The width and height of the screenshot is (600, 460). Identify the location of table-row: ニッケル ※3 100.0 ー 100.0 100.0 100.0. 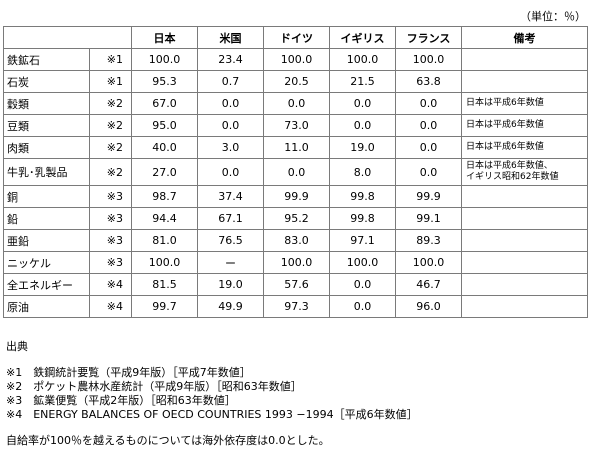
(295, 262).